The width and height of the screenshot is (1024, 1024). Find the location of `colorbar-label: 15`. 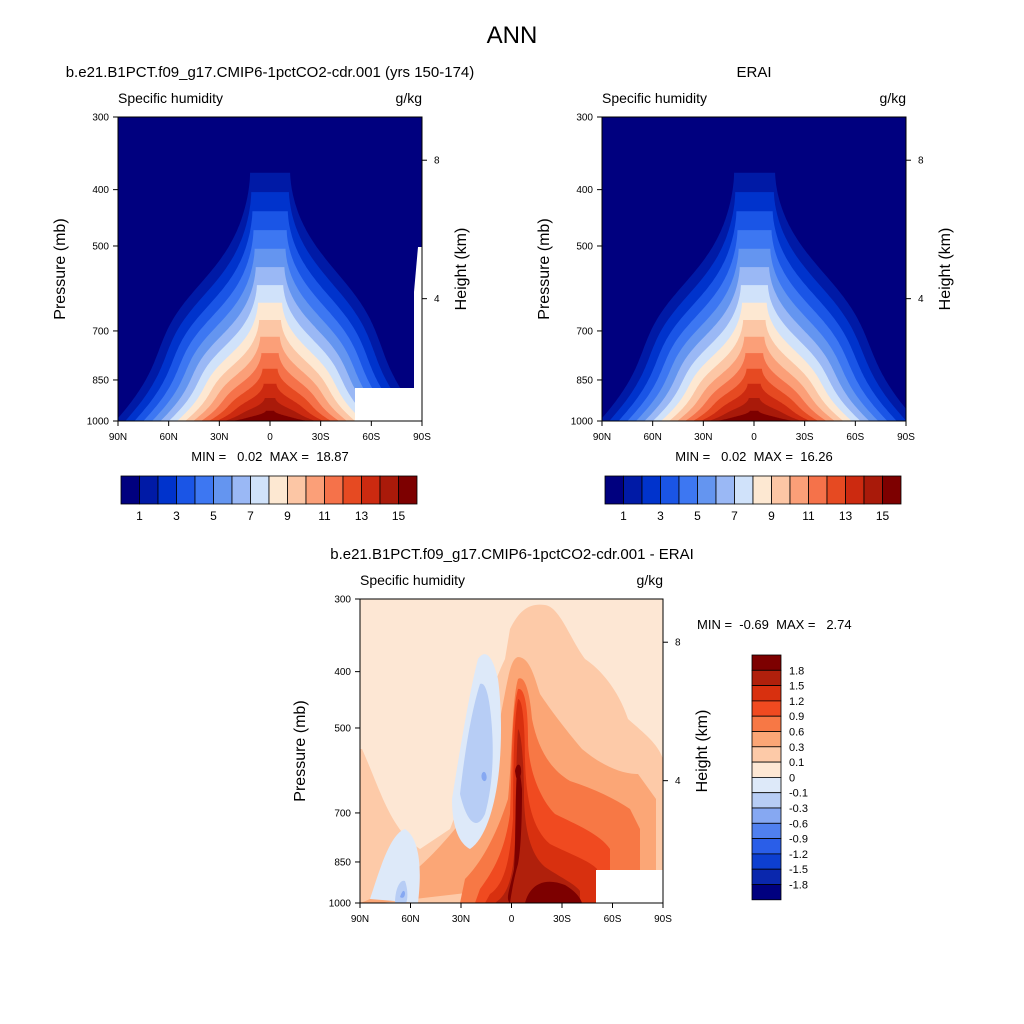

colorbar-label: 15 is located at coordinates (883, 516).